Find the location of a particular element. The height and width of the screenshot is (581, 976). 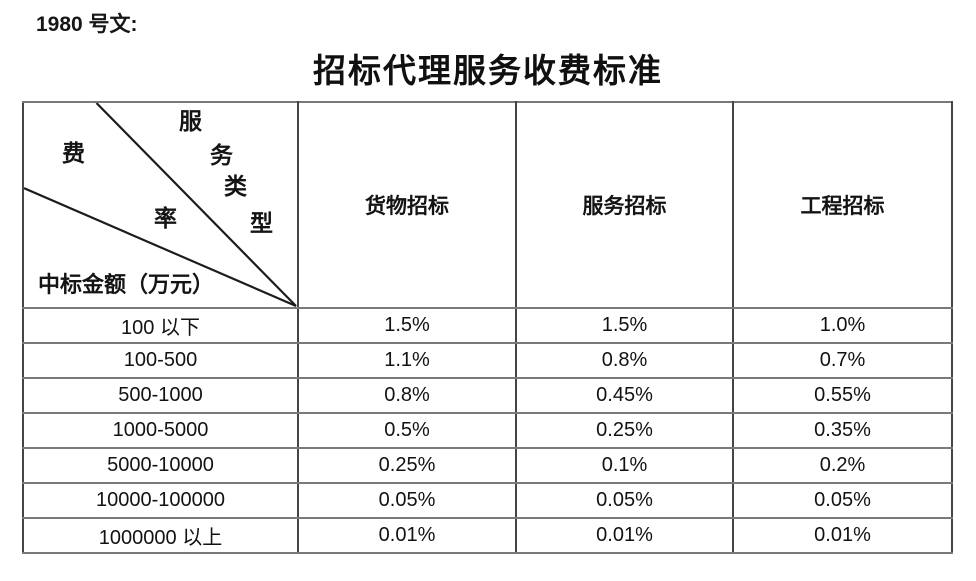

column-header-works: 工程招标 is located at coordinates (842, 205).